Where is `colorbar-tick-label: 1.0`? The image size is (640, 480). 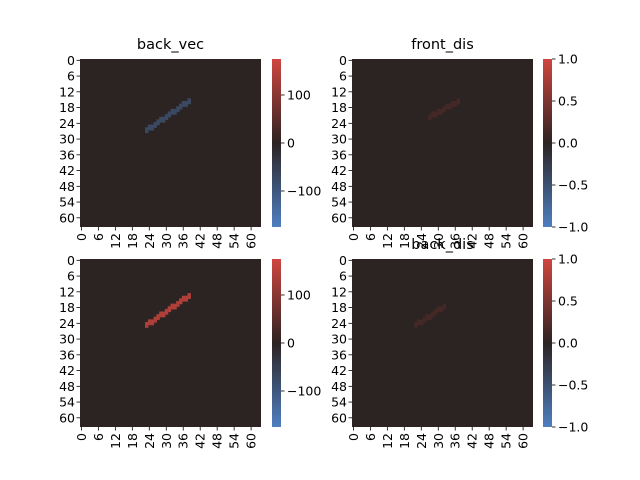 colorbar-tick-label: 1.0 is located at coordinates (568, 259).